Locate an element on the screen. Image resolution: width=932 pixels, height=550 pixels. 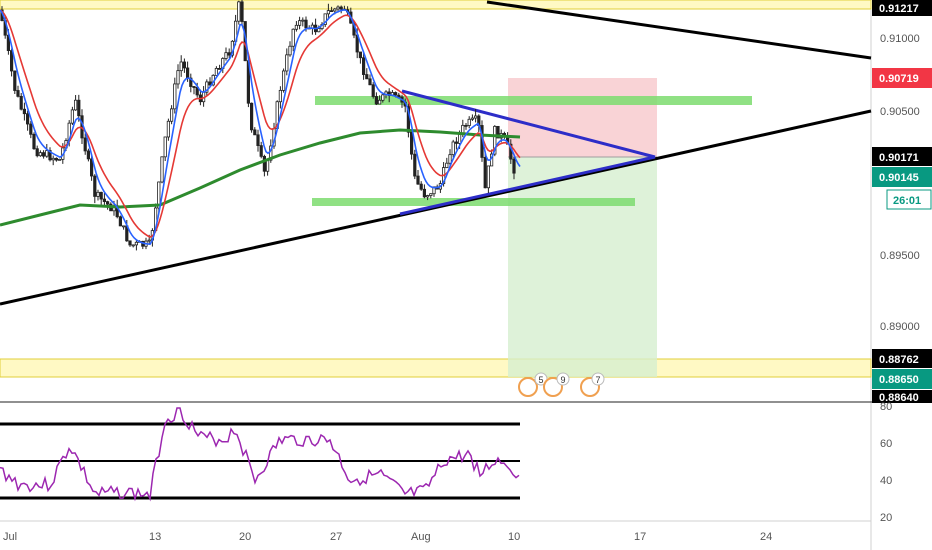
rsi-axis: 80 60 40 20 is located at coordinates (886, 462).